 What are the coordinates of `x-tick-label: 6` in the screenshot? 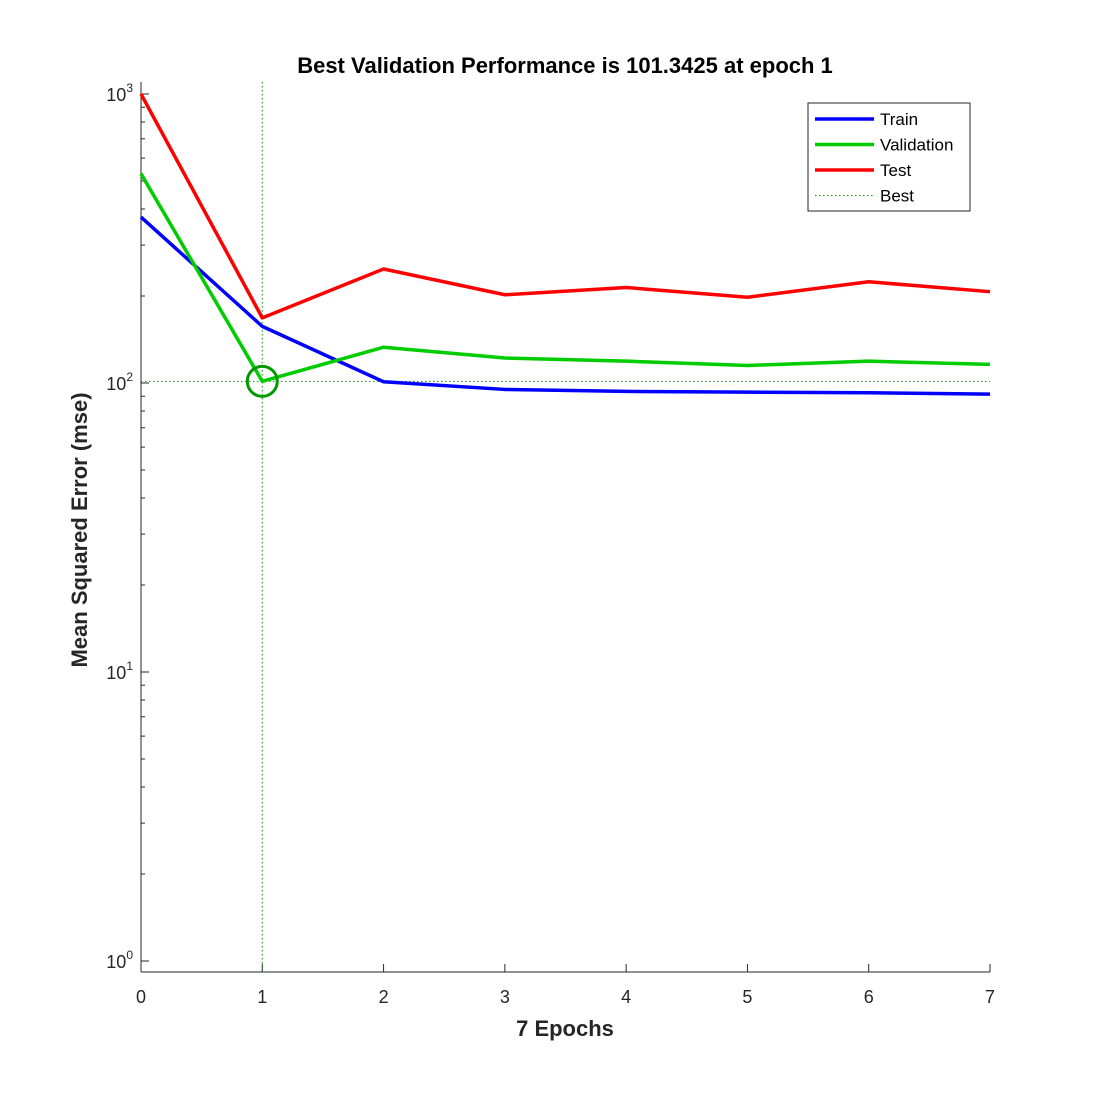 It's located at (869, 997).